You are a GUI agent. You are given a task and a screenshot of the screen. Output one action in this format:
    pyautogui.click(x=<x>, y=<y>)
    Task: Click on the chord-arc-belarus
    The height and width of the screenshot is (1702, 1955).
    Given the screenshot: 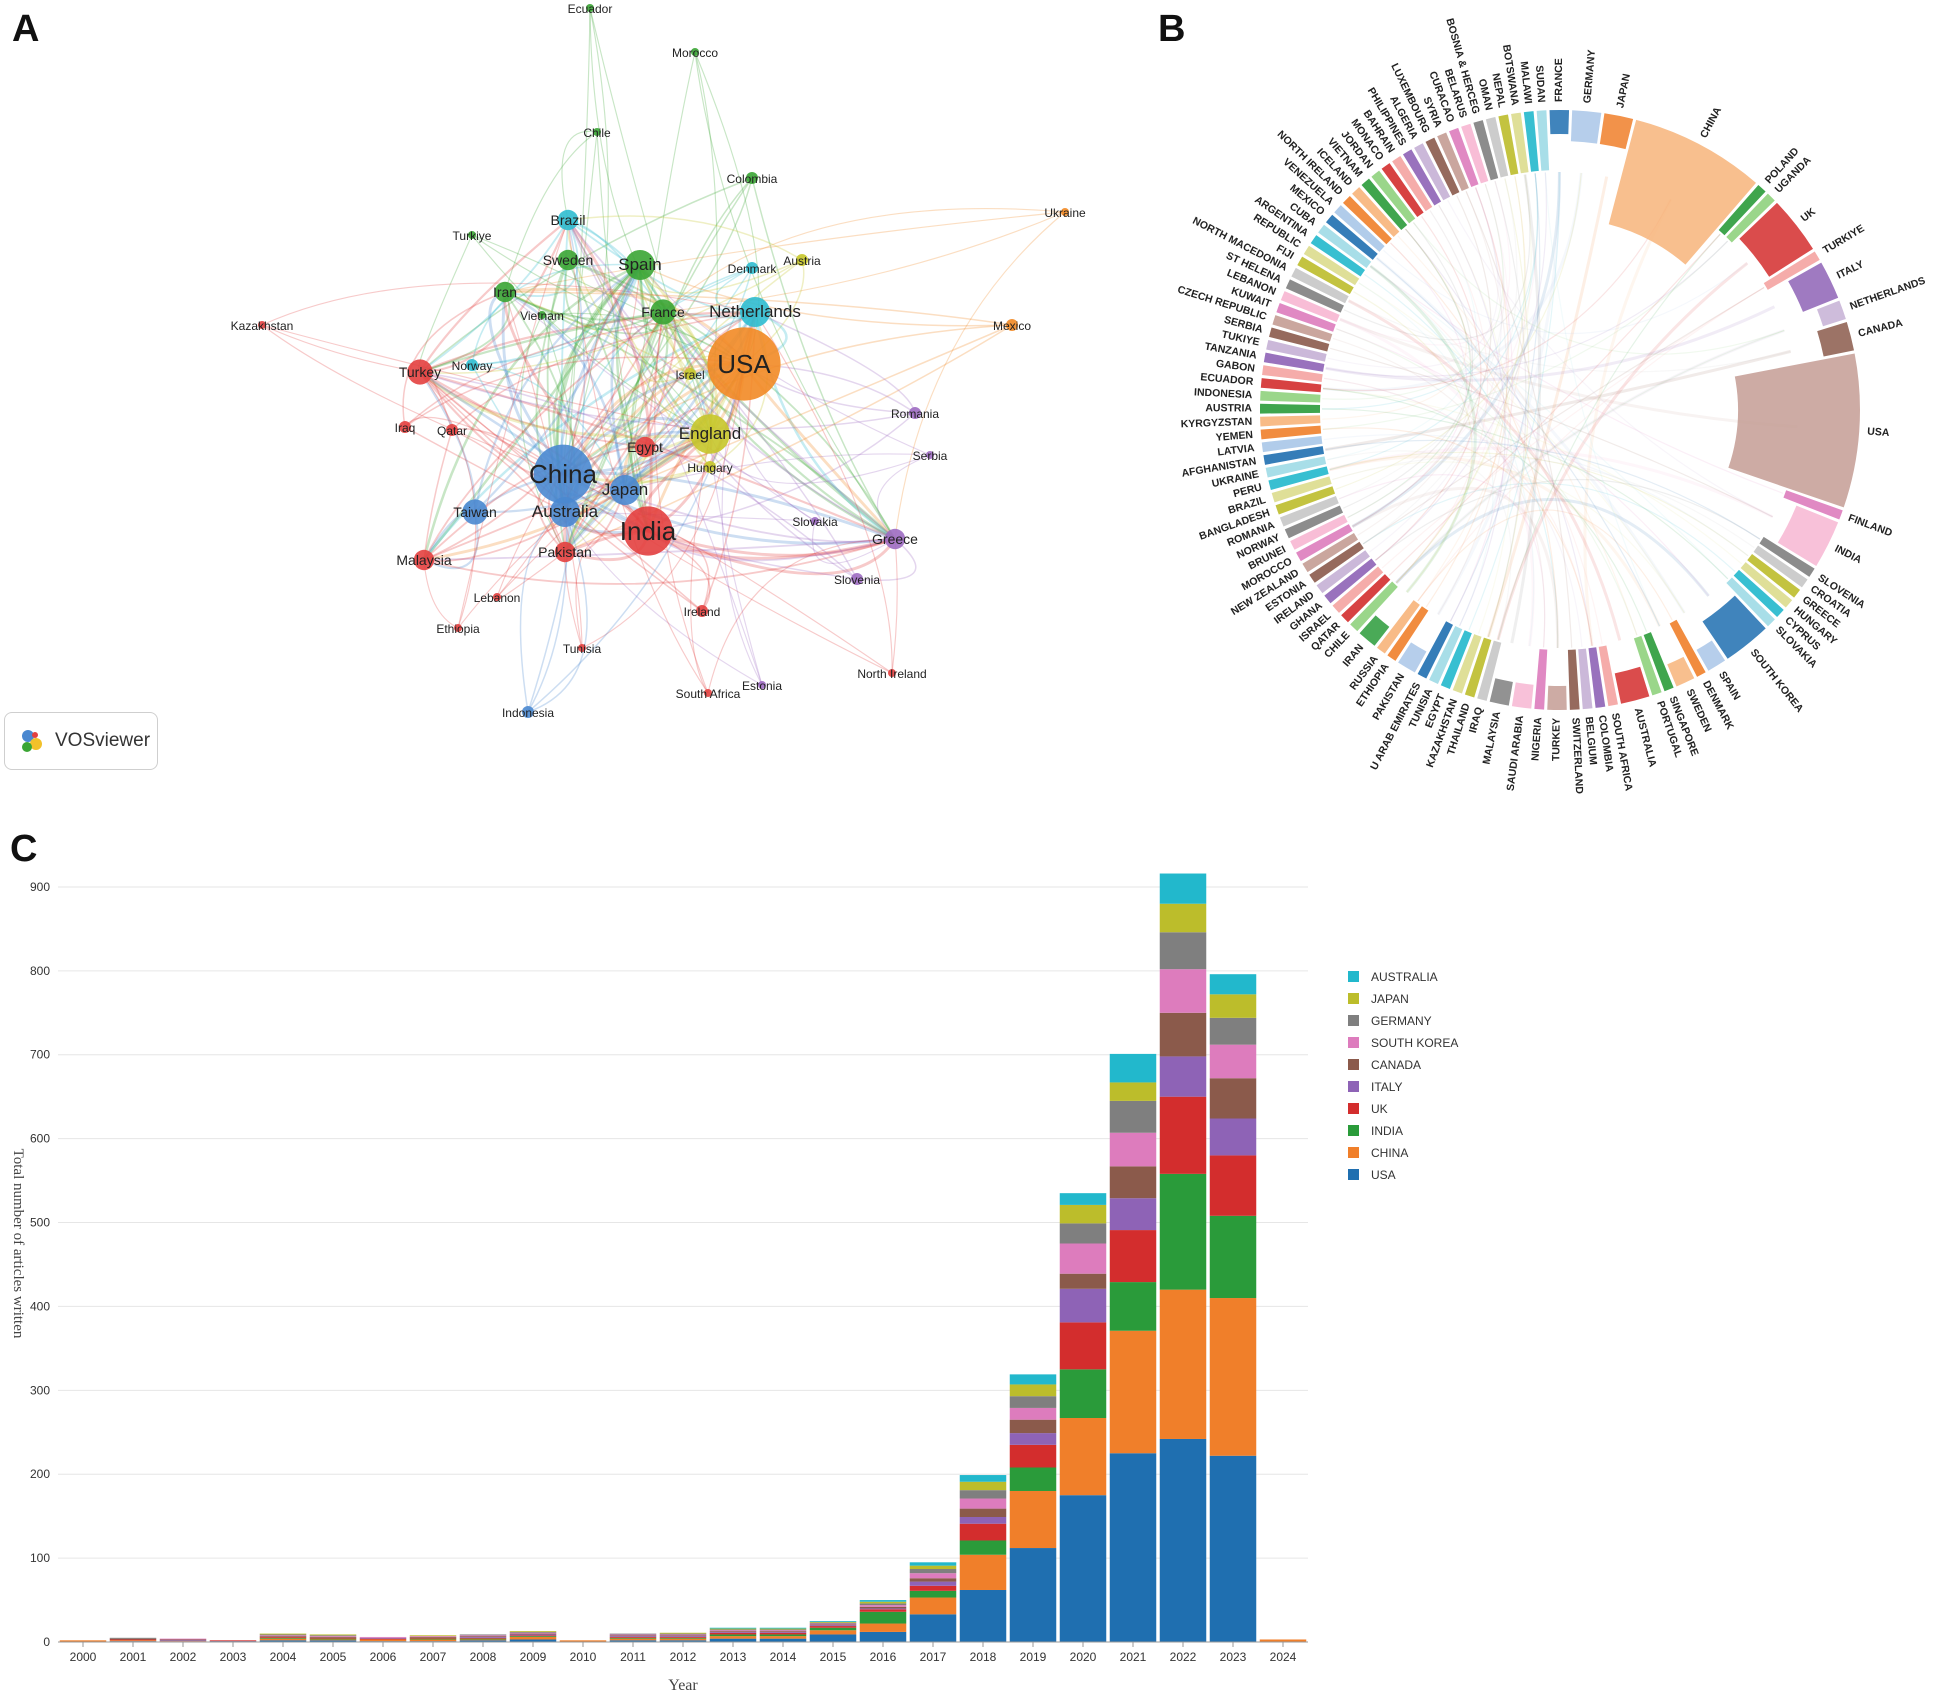 What is the action you would take?
    pyautogui.click(x=1475, y=153)
    